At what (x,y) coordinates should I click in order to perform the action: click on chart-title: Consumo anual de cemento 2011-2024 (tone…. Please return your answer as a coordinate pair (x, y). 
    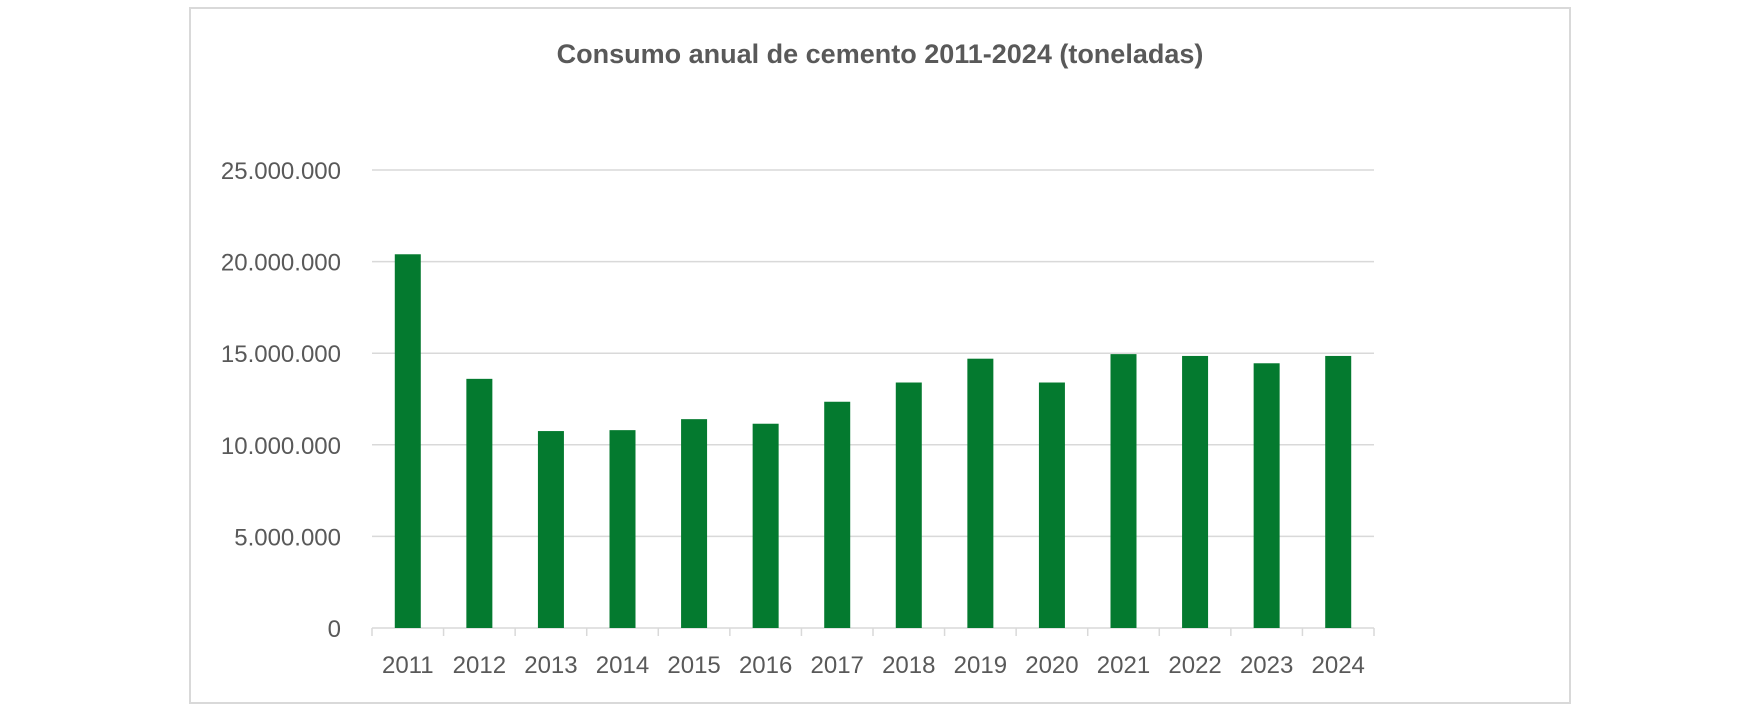
    Looking at the image, I should click on (880, 54).